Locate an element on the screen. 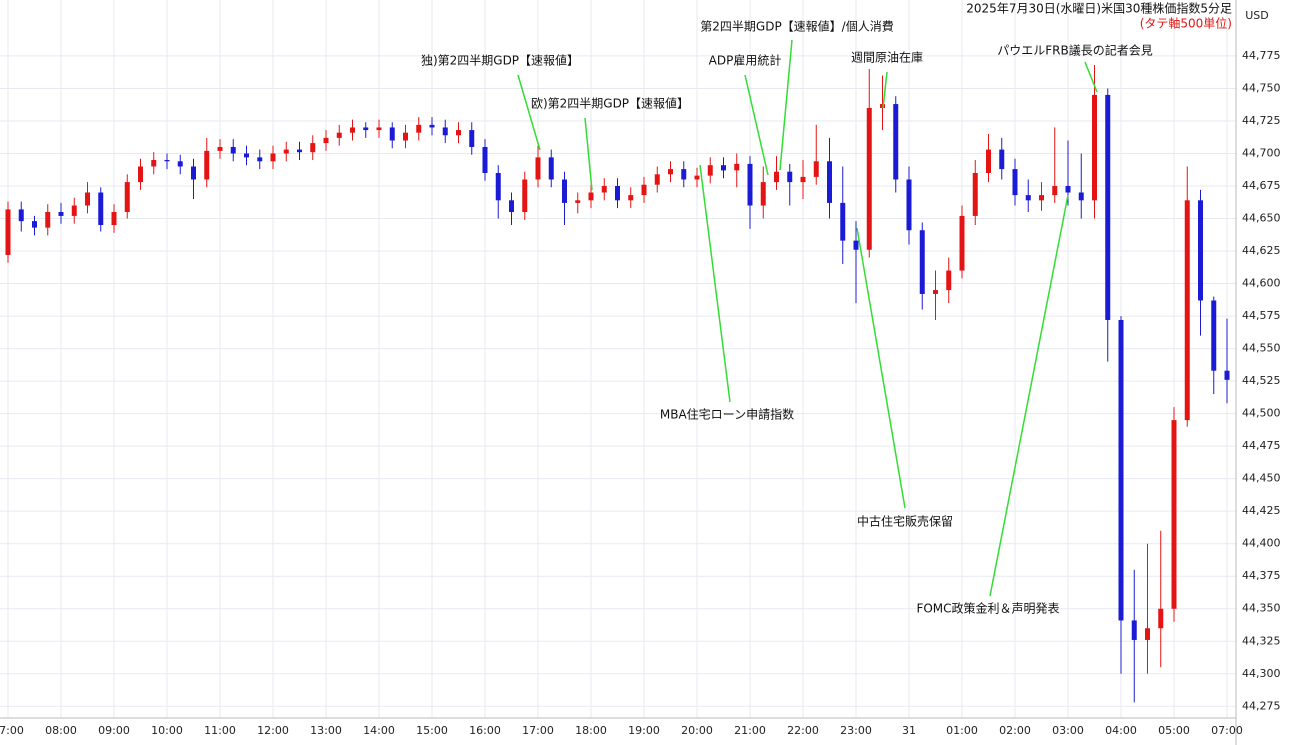 This screenshot has width=1300, height=745. y-tick-label: 44,450 is located at coordinates (1261, 478).